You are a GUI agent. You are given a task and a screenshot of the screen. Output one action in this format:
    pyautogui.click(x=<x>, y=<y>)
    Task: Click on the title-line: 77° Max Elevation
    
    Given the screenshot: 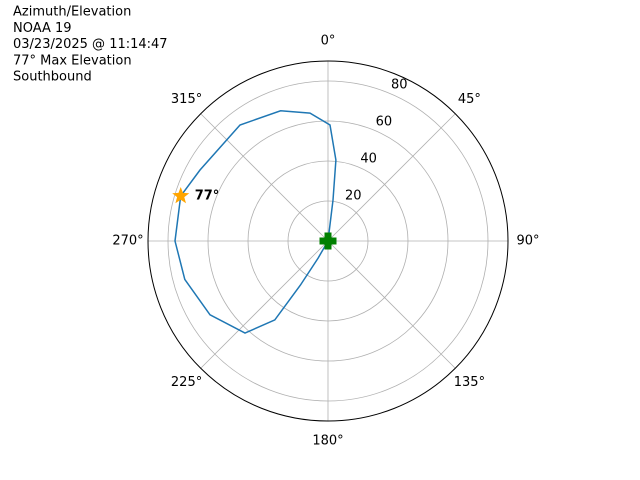 What is the action you would take?
    pyautogui.click(x=72, y=60)
    